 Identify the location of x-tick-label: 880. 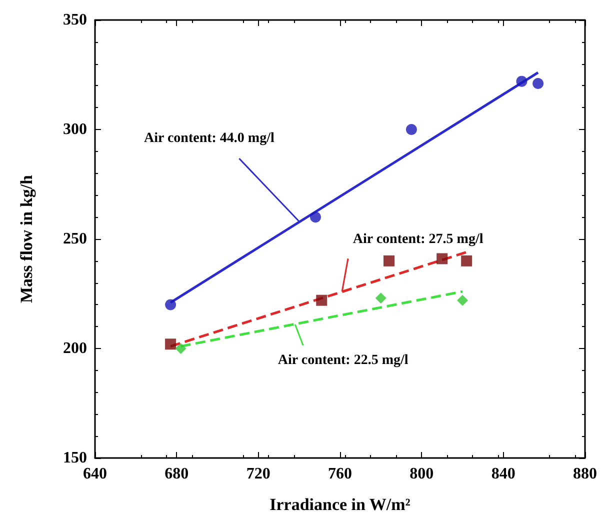
(585, 474).